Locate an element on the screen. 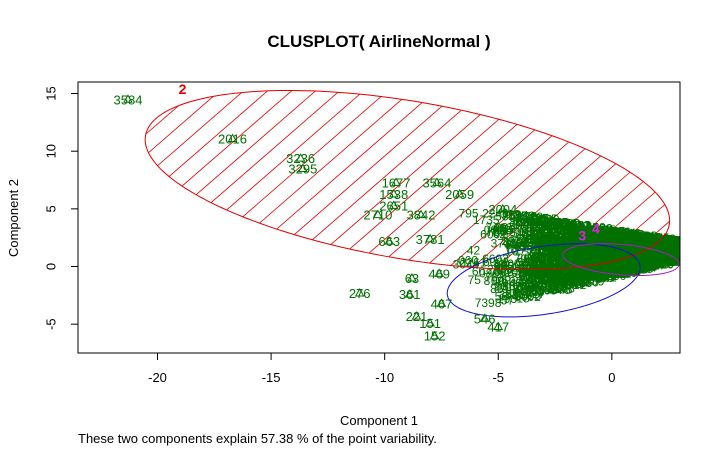 The height and width of the screenshot is (452, 721). cloud-point-label: 7398 is located at coordinates (488, 303).